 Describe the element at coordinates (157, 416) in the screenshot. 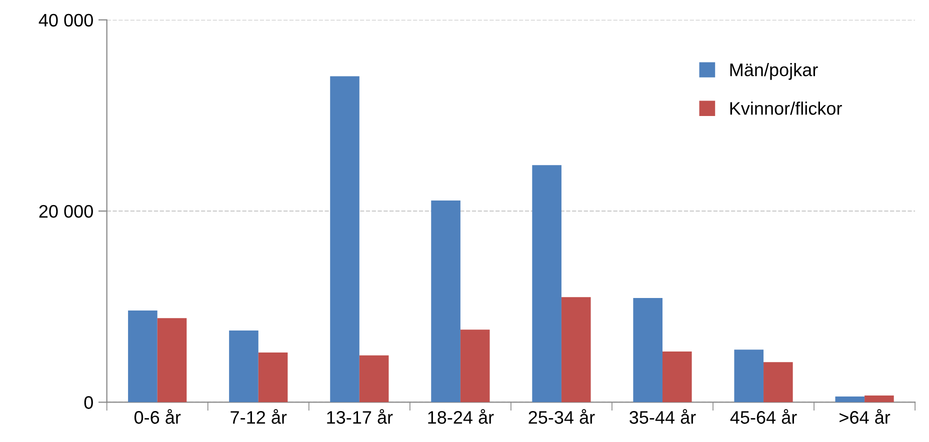

I see `x-tick-label: 0-6 år` at that location.